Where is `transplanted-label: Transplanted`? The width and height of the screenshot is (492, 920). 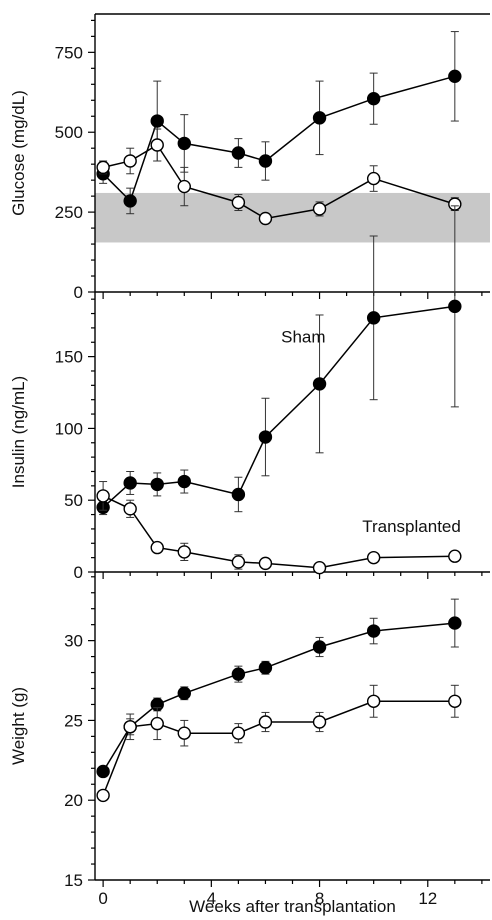 transplanted-label: Transplanted is located at coordinates (411, 526).